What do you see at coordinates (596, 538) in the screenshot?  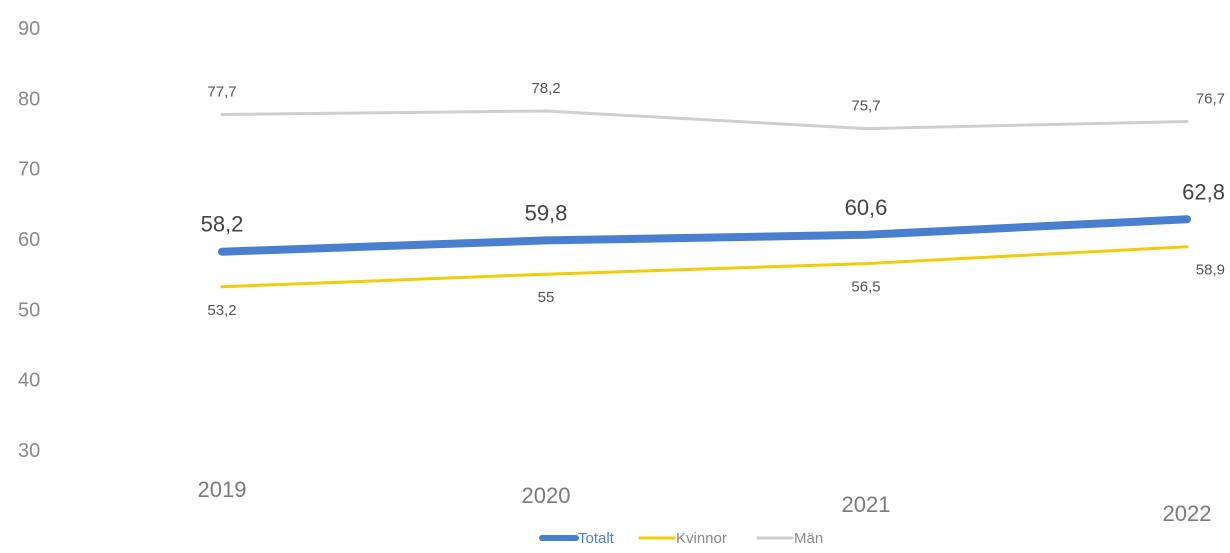 I see `legend-label: Totalt` at bounding box center [596, 538].